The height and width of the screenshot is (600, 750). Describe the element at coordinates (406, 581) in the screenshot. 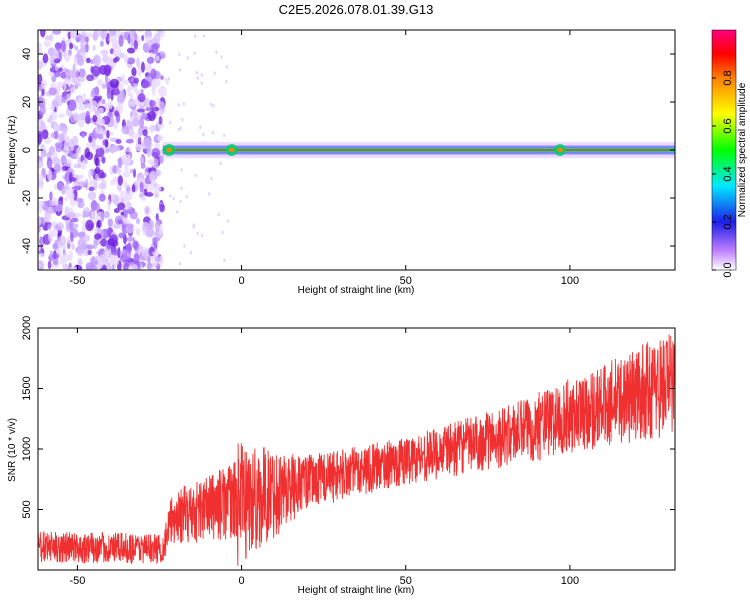

I see `snr-xtick-label: 50` at that location.